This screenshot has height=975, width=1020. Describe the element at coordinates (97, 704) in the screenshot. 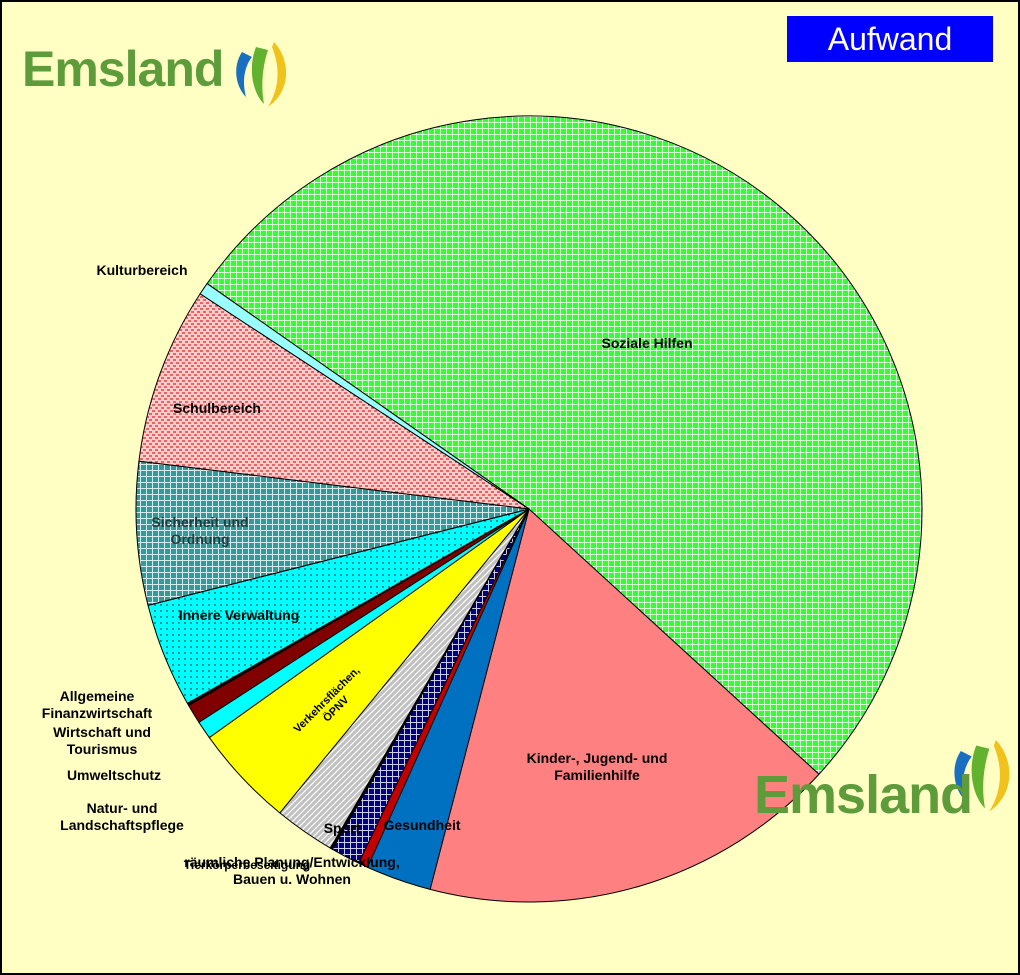

I see `slice-label: Allgemeine Finanzwirtschaft` at that location.